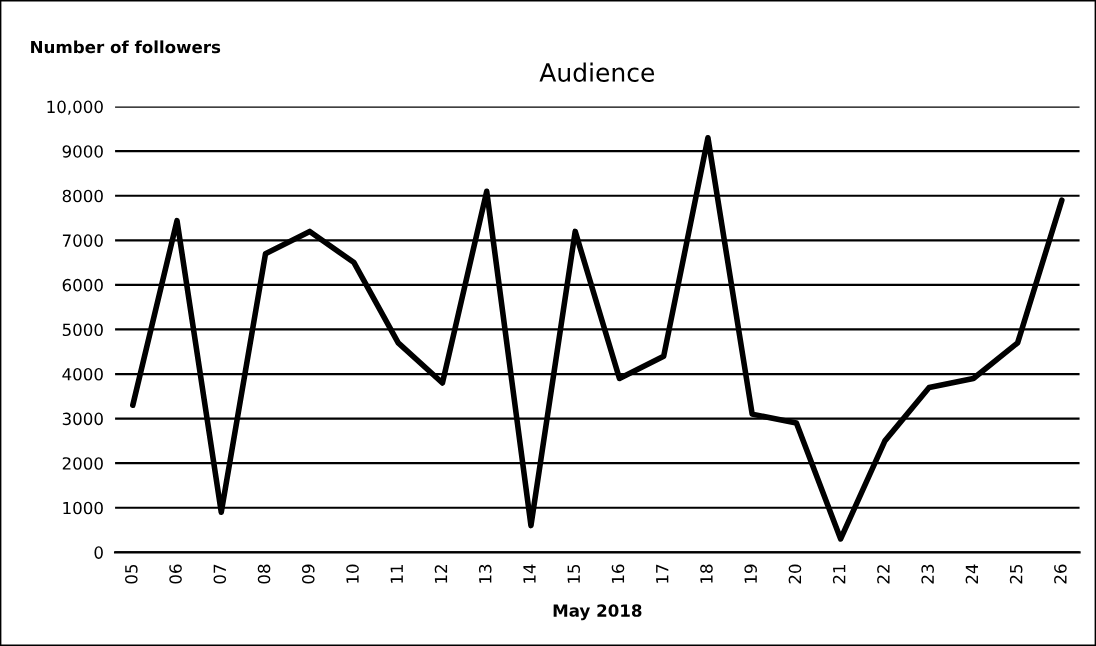  What do you see at coordinates (839, 574) in the screenshot?
I see `x-tick-label: 21` at bounding box center [839, 574].